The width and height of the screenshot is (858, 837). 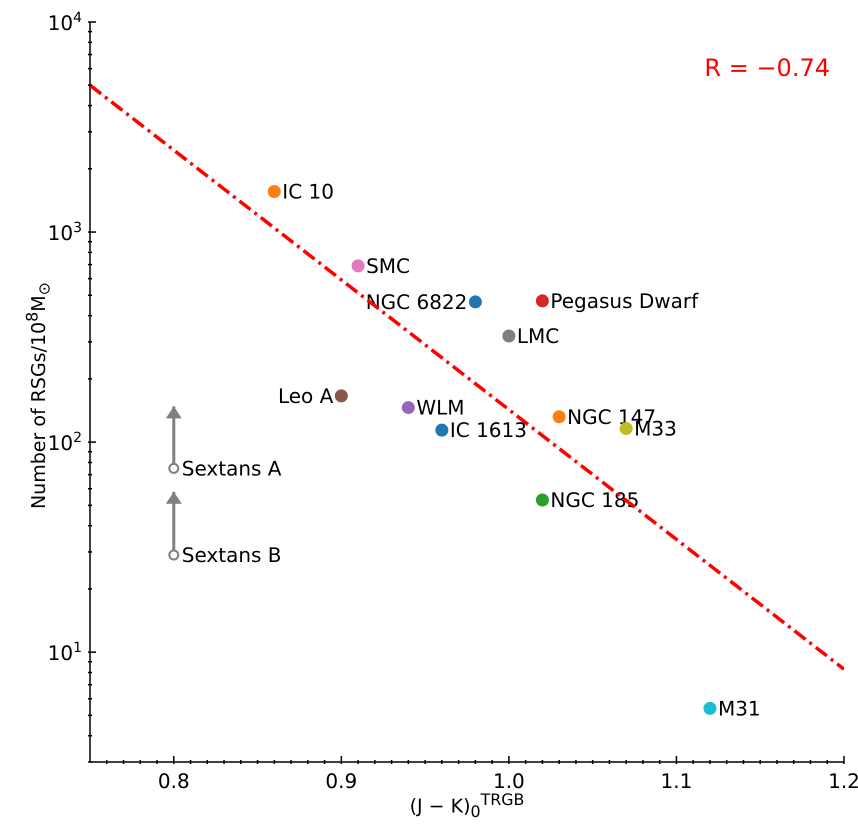 What do you see at coordinates (174, 781) in the screenshot?
I see `x-tick-label: 0.8` at bounding box center [174, 781].